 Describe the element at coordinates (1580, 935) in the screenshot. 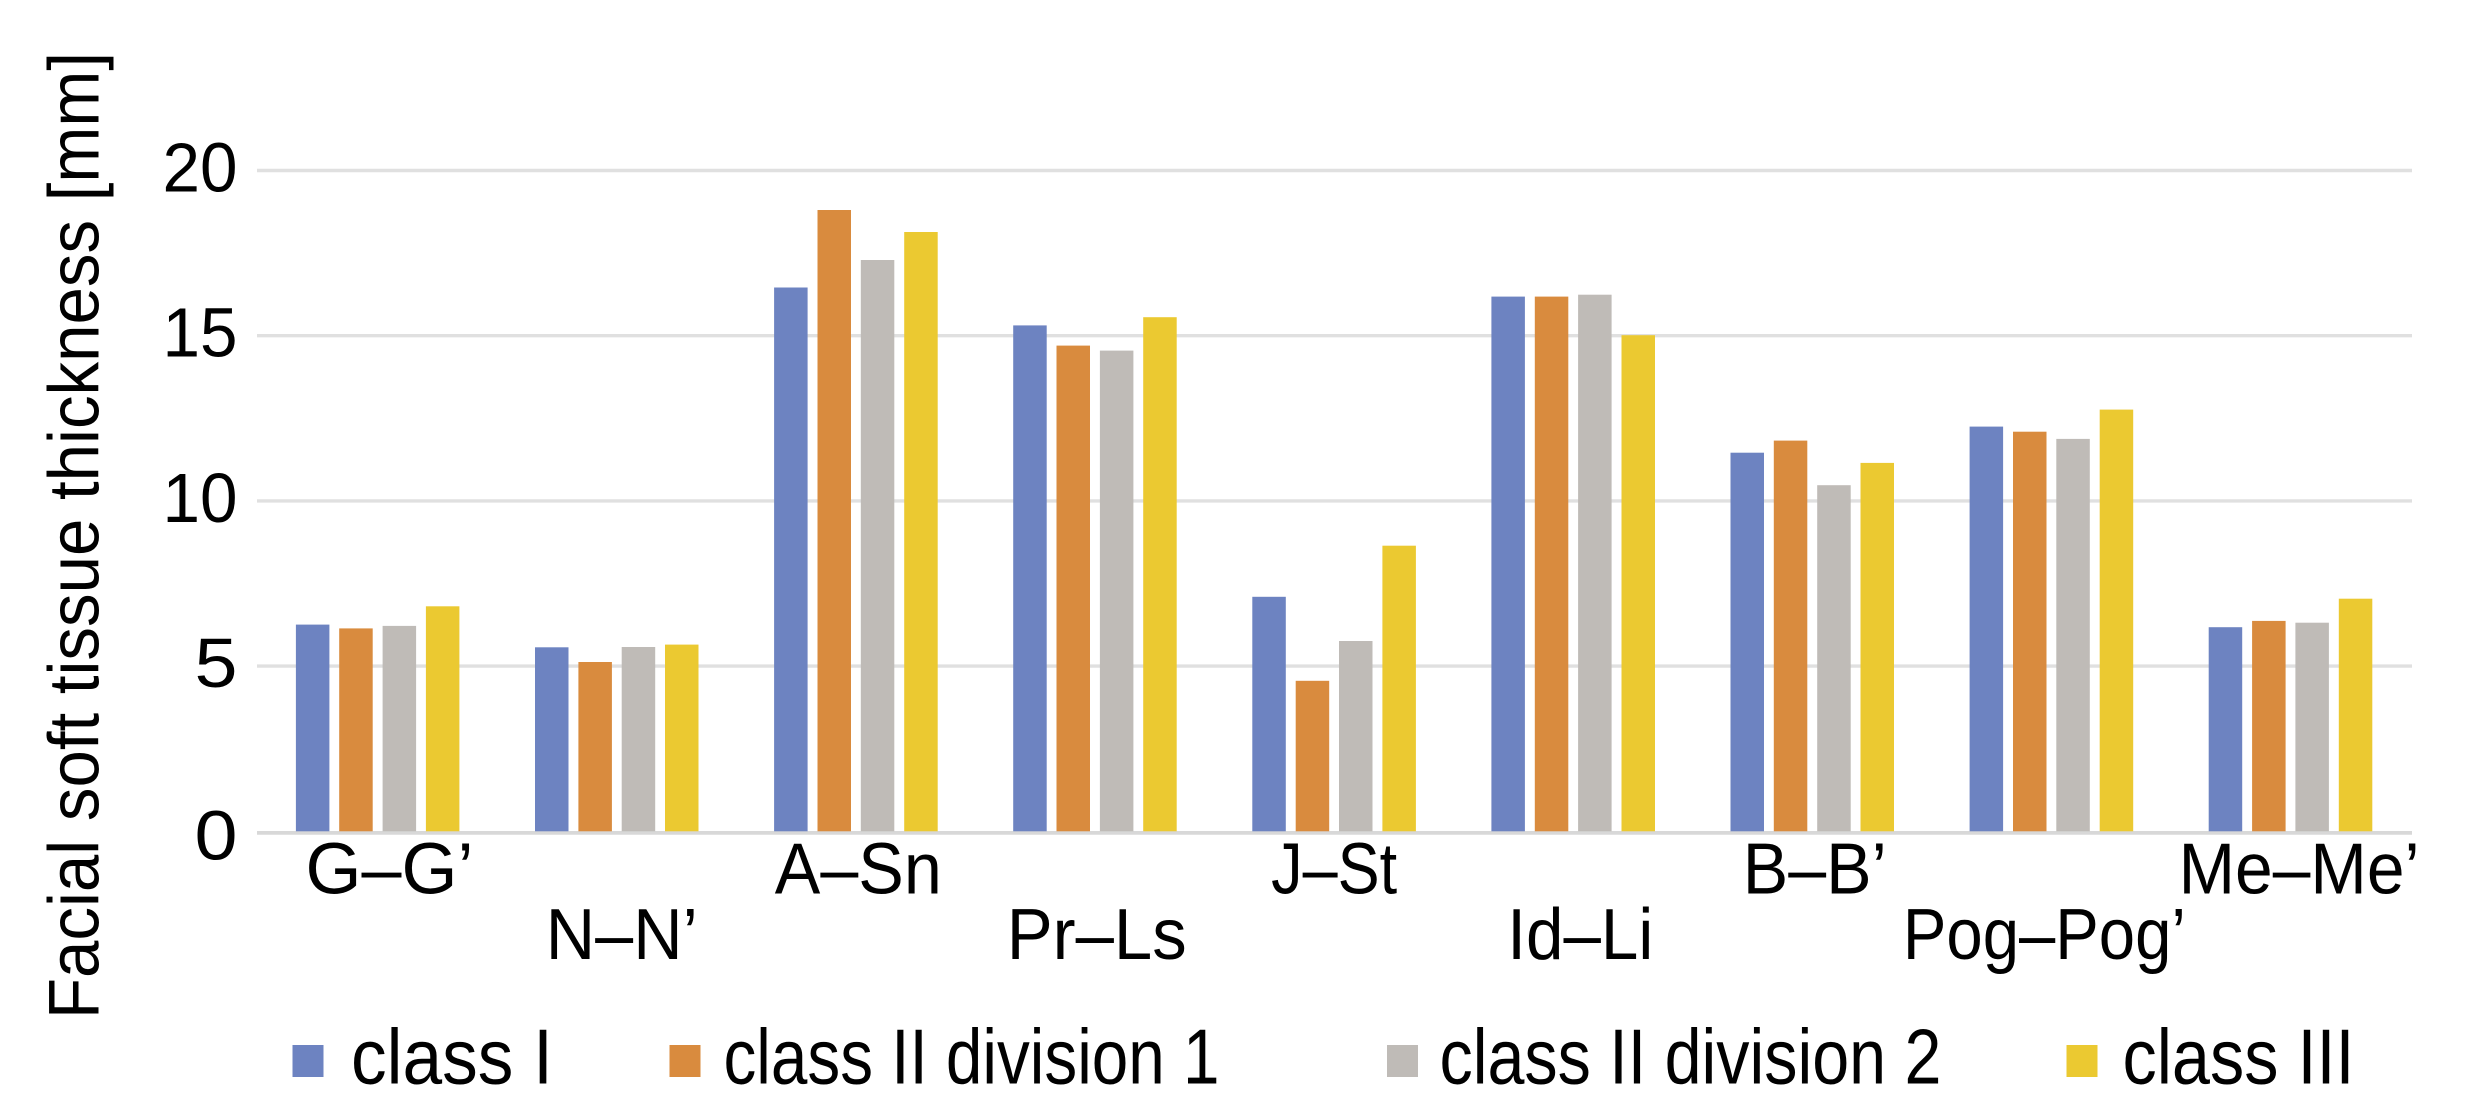

I see `svg-text: Id–Li` at that location.